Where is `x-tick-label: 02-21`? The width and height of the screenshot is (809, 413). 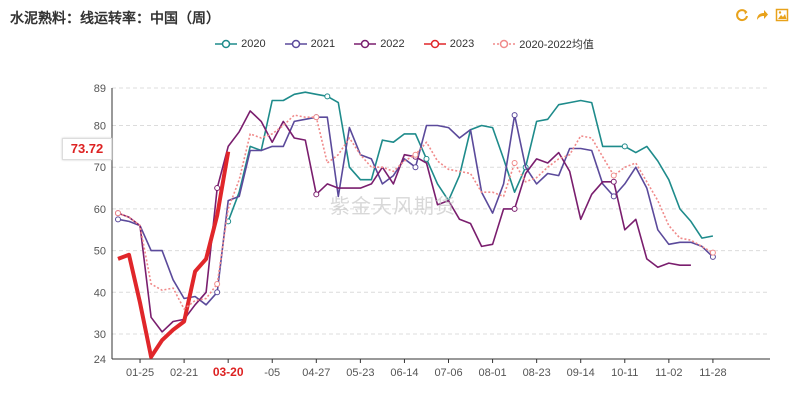
x-tick-label: 02-21 is located at coordinates (184, 373).